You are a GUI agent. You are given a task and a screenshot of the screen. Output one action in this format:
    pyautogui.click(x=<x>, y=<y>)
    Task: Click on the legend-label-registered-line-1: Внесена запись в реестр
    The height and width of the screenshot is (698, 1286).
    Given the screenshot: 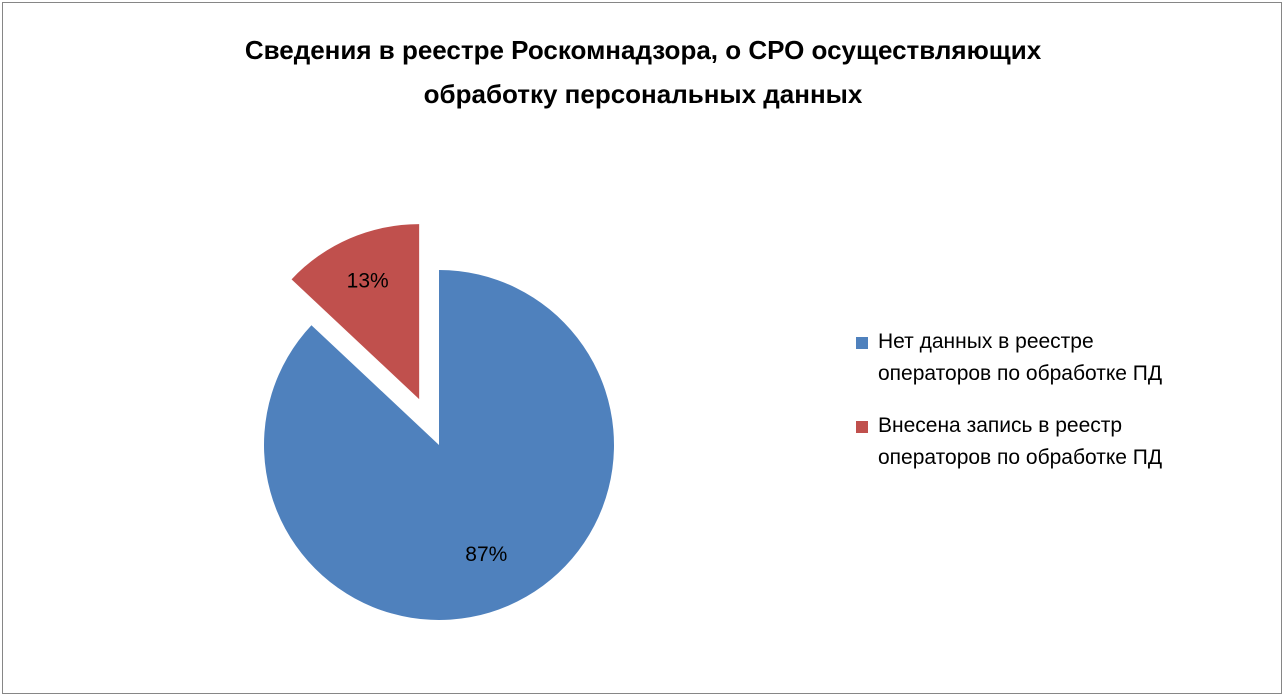 What is the action you would take?
    pyautogui.click(x=1000, y=425)
    